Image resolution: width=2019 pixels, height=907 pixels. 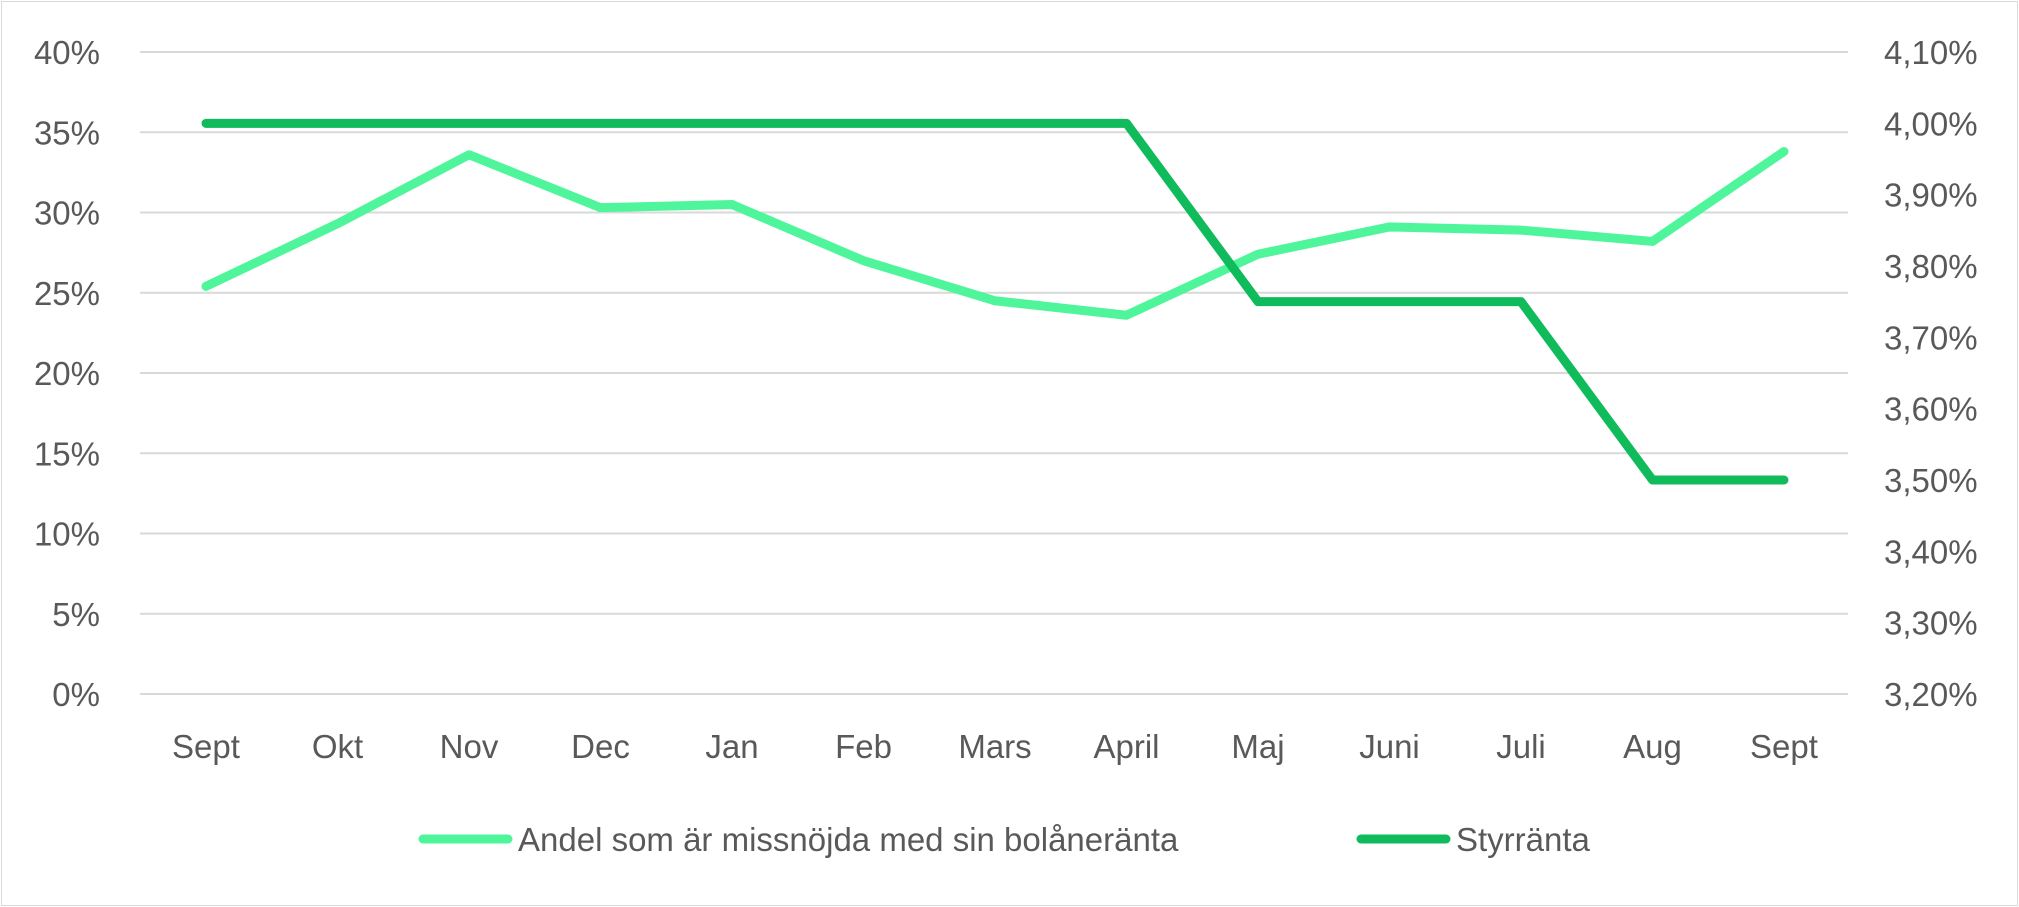 What do you see at coordinates (1931, 52) in the screenshot?
I see `right-axis-tick-label: 4,10%` at bounding box center [1931, 52].